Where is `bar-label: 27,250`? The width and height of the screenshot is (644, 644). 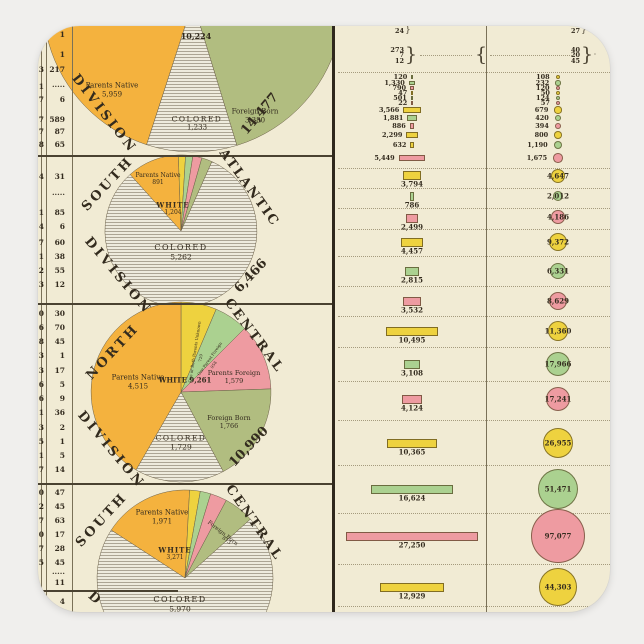 bar-label: 27,250 is located at coordinates (412, 544).